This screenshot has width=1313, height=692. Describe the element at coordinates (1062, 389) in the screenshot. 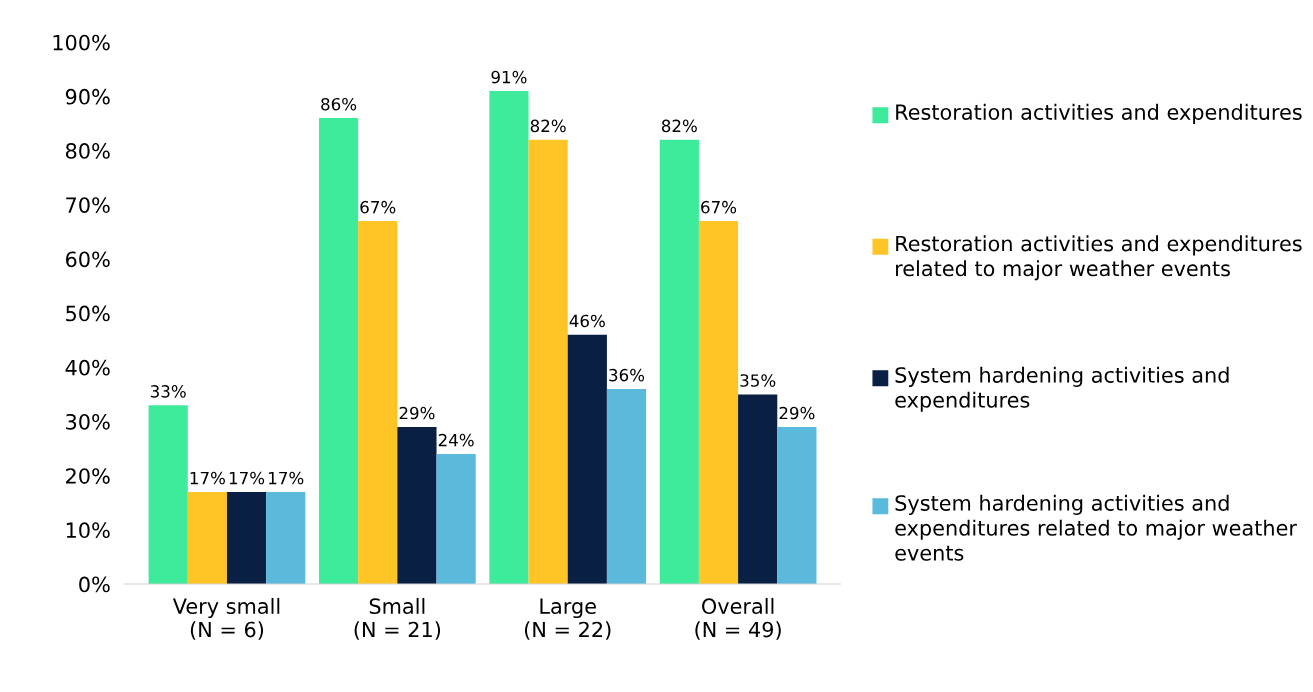

I see `legend-label: System hardening activities and expenditures` at that location.